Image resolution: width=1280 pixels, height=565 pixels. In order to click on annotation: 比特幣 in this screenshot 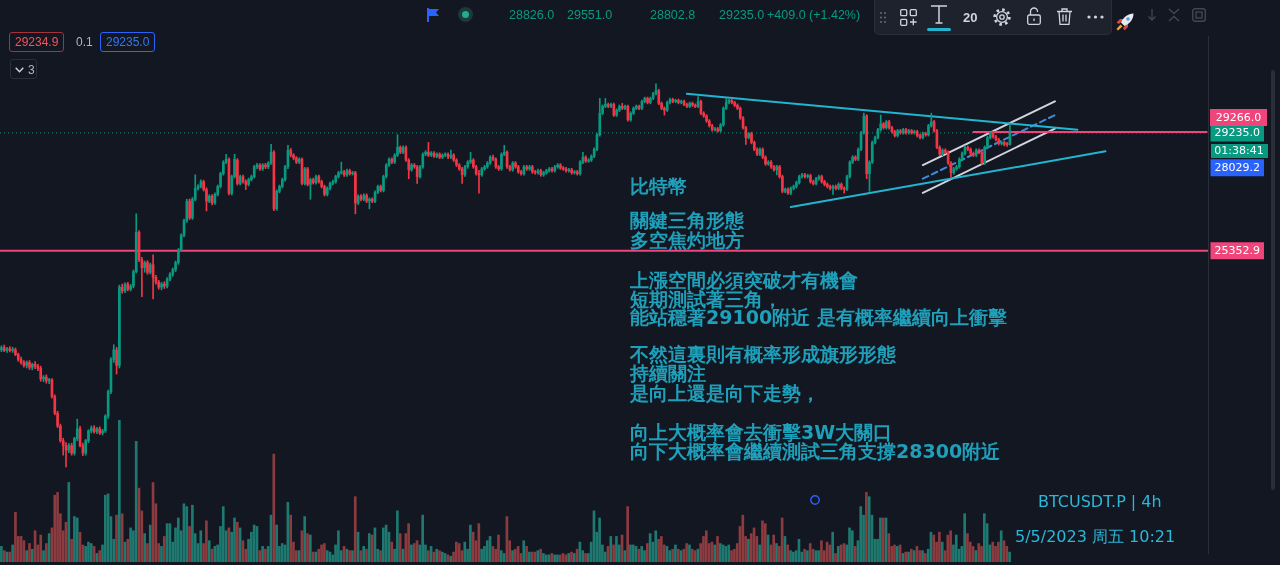, I will do `click(658, 185)`.